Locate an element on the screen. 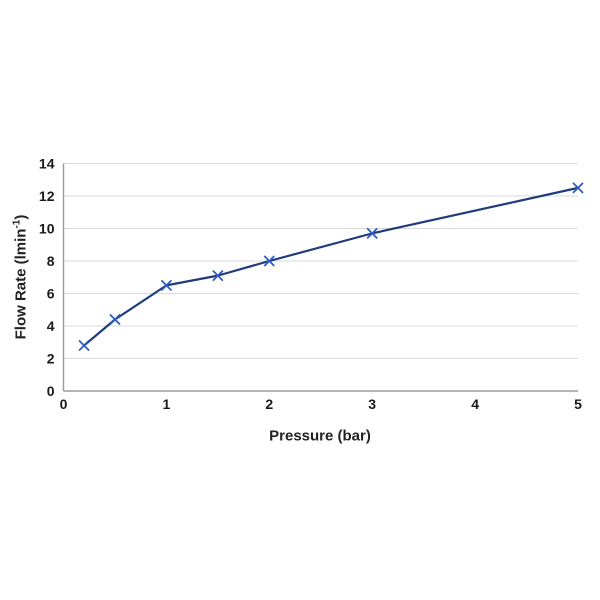 The height and width of the screenshot is (600, 600). x-tick-label: 2 is located at coordinates (269, 404).